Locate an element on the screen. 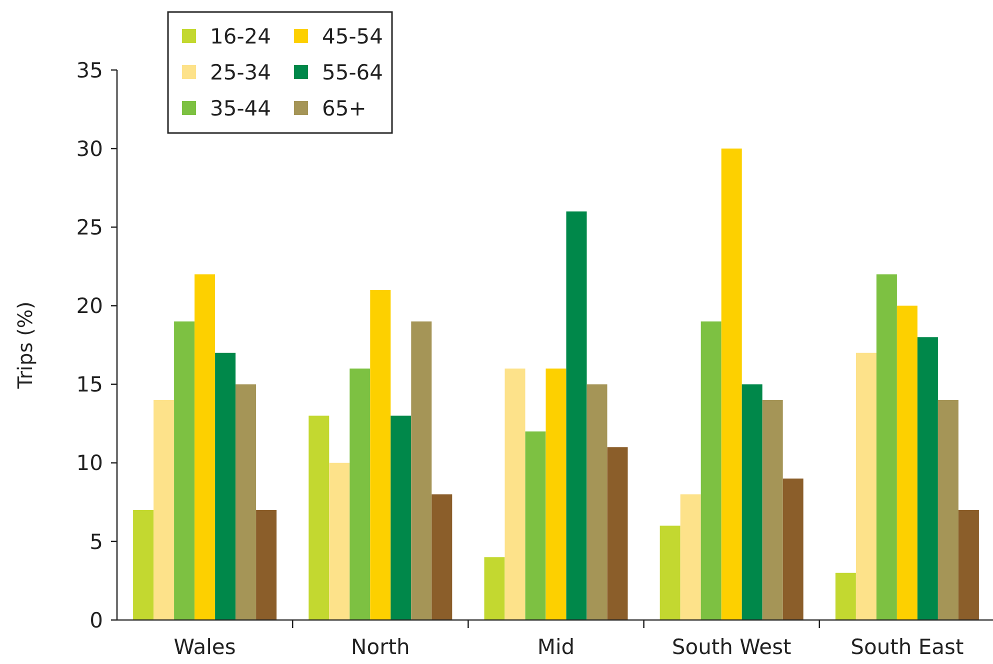 The image size is (993, 664). y-tick-label: 25 is located at coordinates (89, 227).